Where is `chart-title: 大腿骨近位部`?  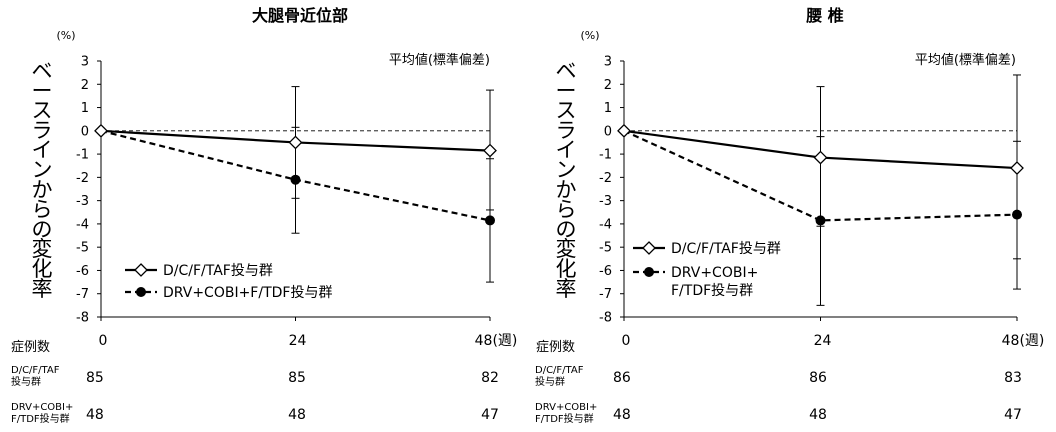 chart-title: 大腿骨近位部 is located at coordinates (300, 15).